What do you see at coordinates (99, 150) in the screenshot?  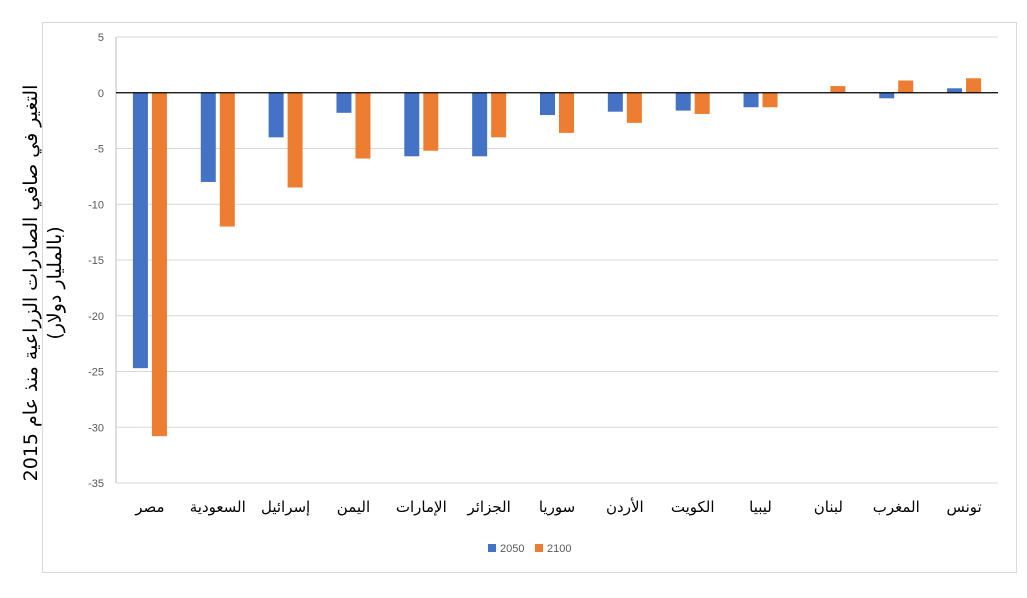 I see `y-tick-label: -5` at bounding box center [99, 150].